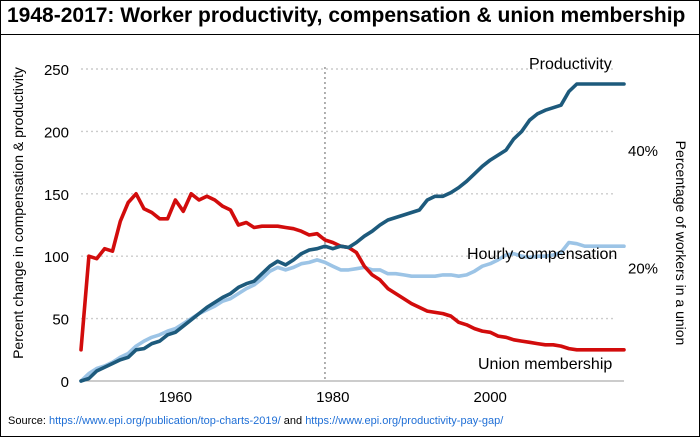 The image size is (700, 437). Describe the element at coordinates (542, 254) in the screenshot. I see `compensation-label: Hourly compensation` at that location.